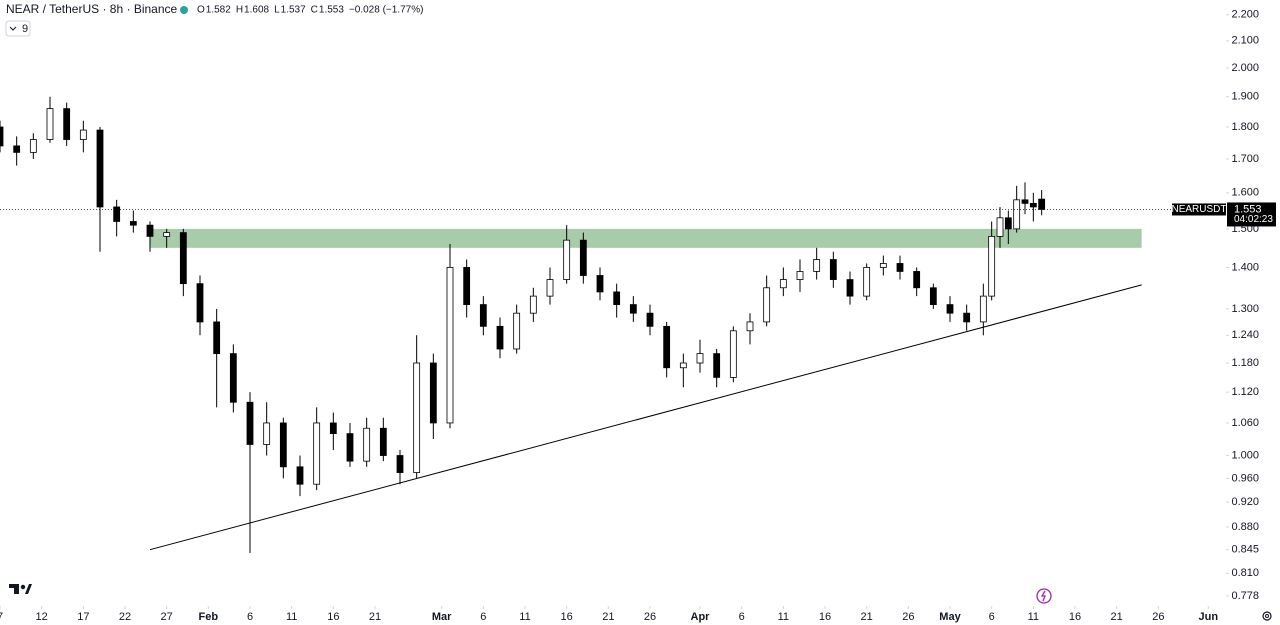  I want to click on y-tick-label: 2.100, so click(1245, 41).